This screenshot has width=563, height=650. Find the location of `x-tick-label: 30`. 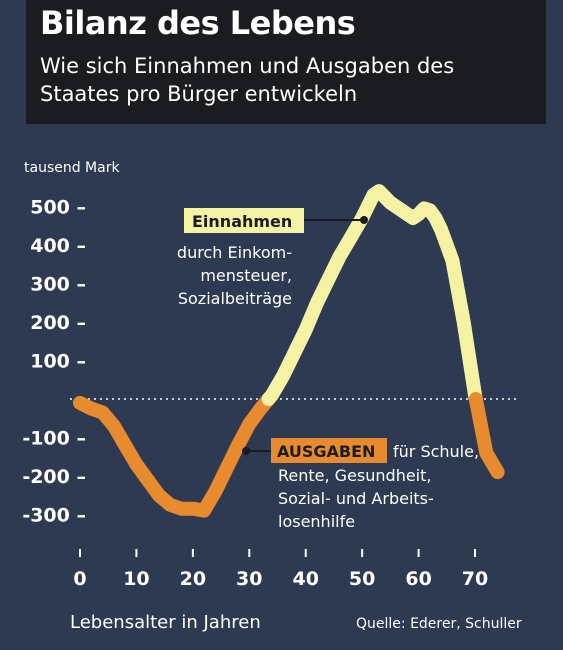

x-tick-label: 30 is located at coordinates (249, 579).